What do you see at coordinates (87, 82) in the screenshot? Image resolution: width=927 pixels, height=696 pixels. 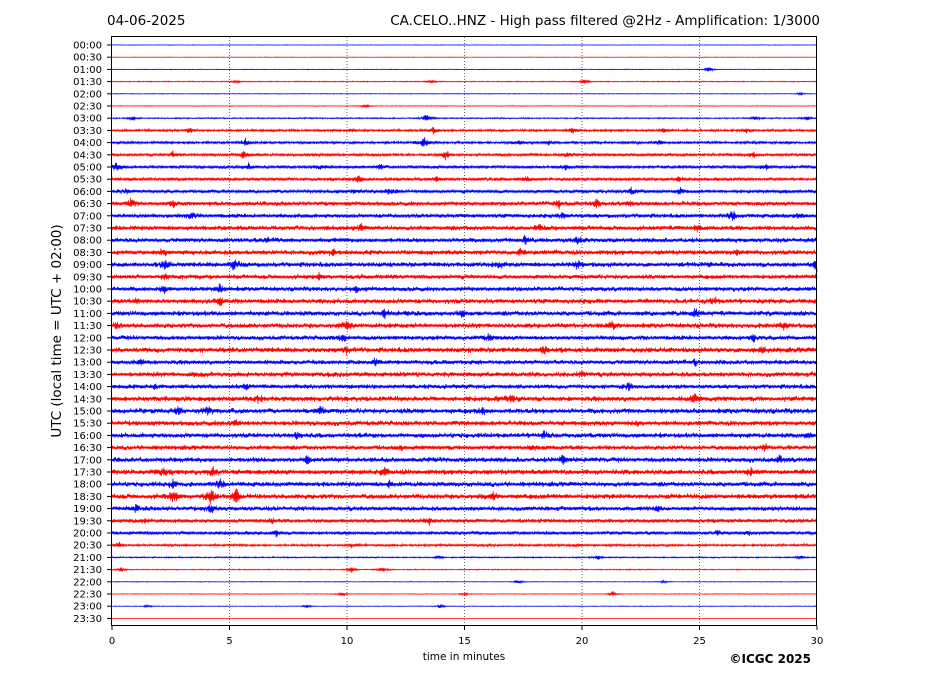 I see `y-tick-label: 01:30` at bounding box center [87, 82].